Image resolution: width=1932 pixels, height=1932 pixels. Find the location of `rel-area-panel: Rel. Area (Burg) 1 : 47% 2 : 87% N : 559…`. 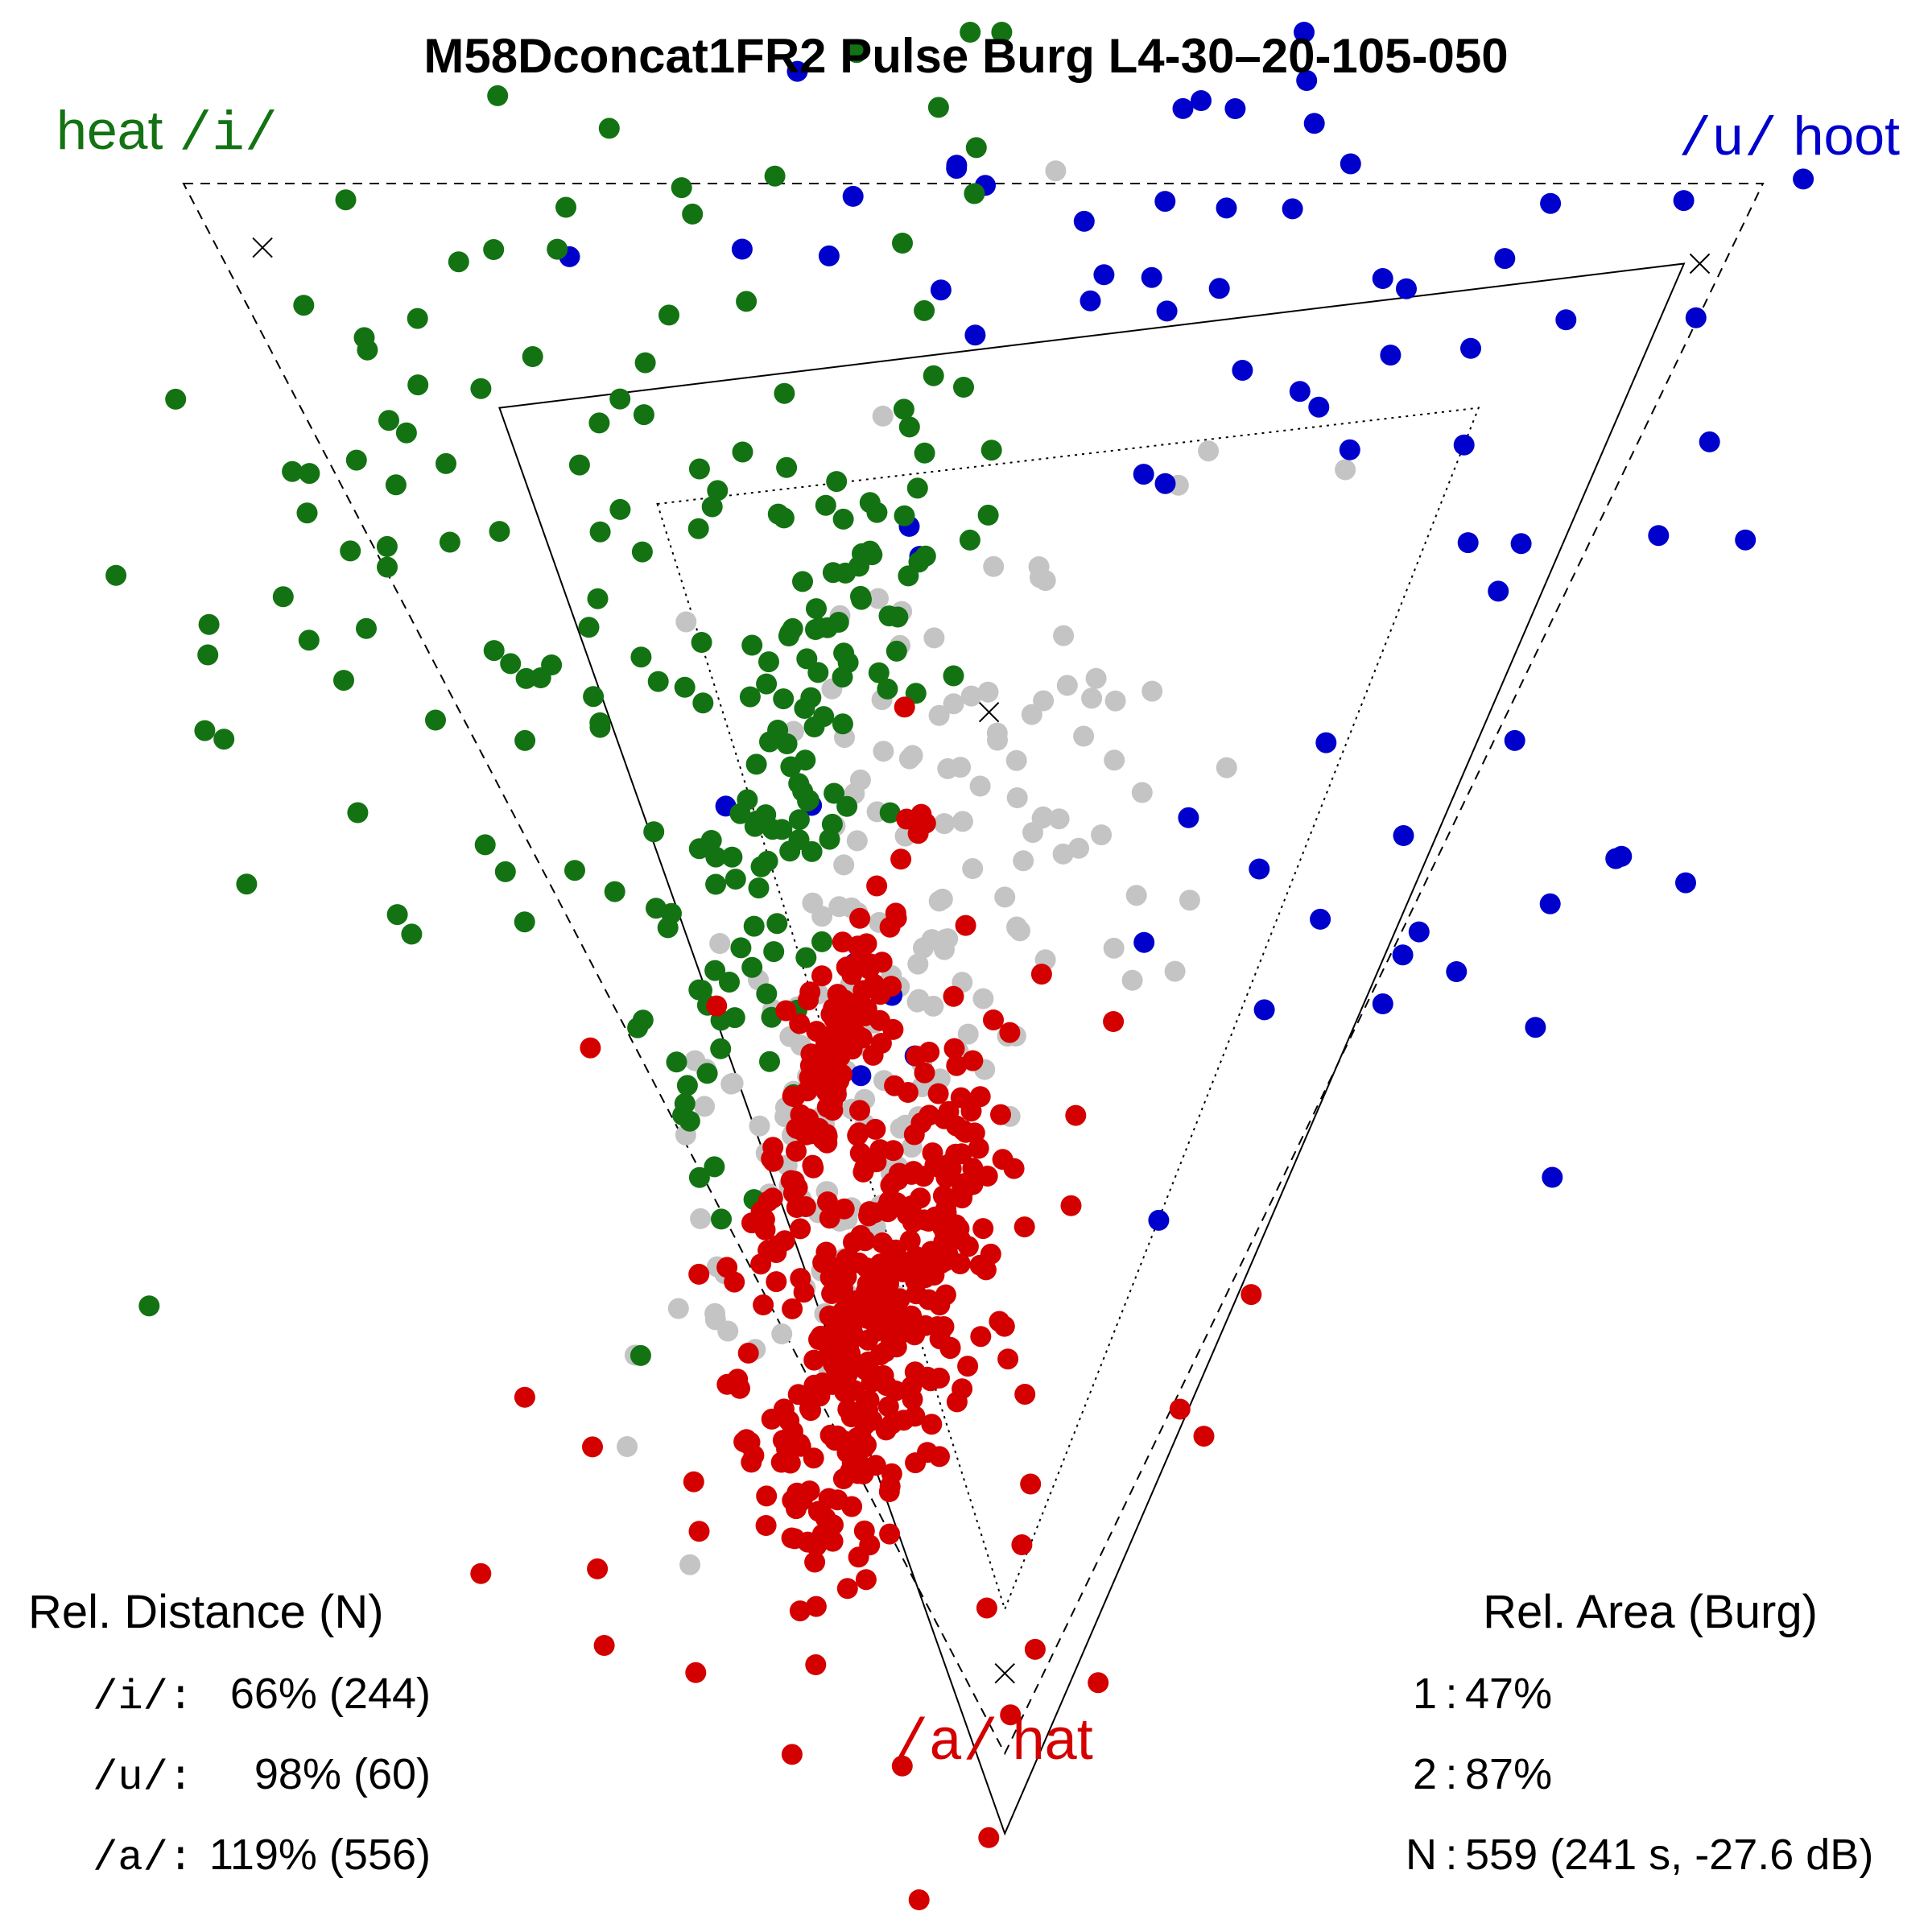

rel-area-panel: Rel. Area (Burg) 1 : 47% 2 : 87% N : 559… is located at coordinates (1639, 1732).